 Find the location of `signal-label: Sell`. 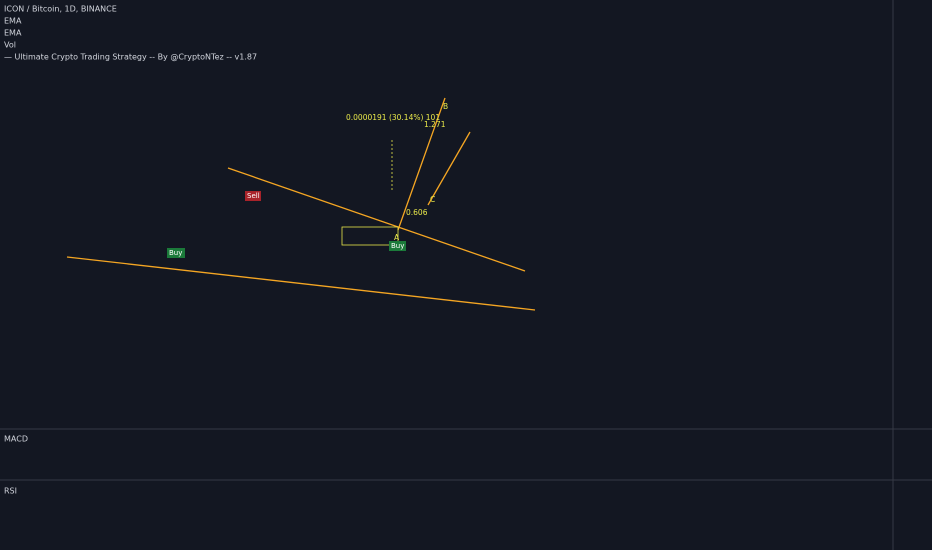

signal-label: Sell is located at coordinates (253, 196).